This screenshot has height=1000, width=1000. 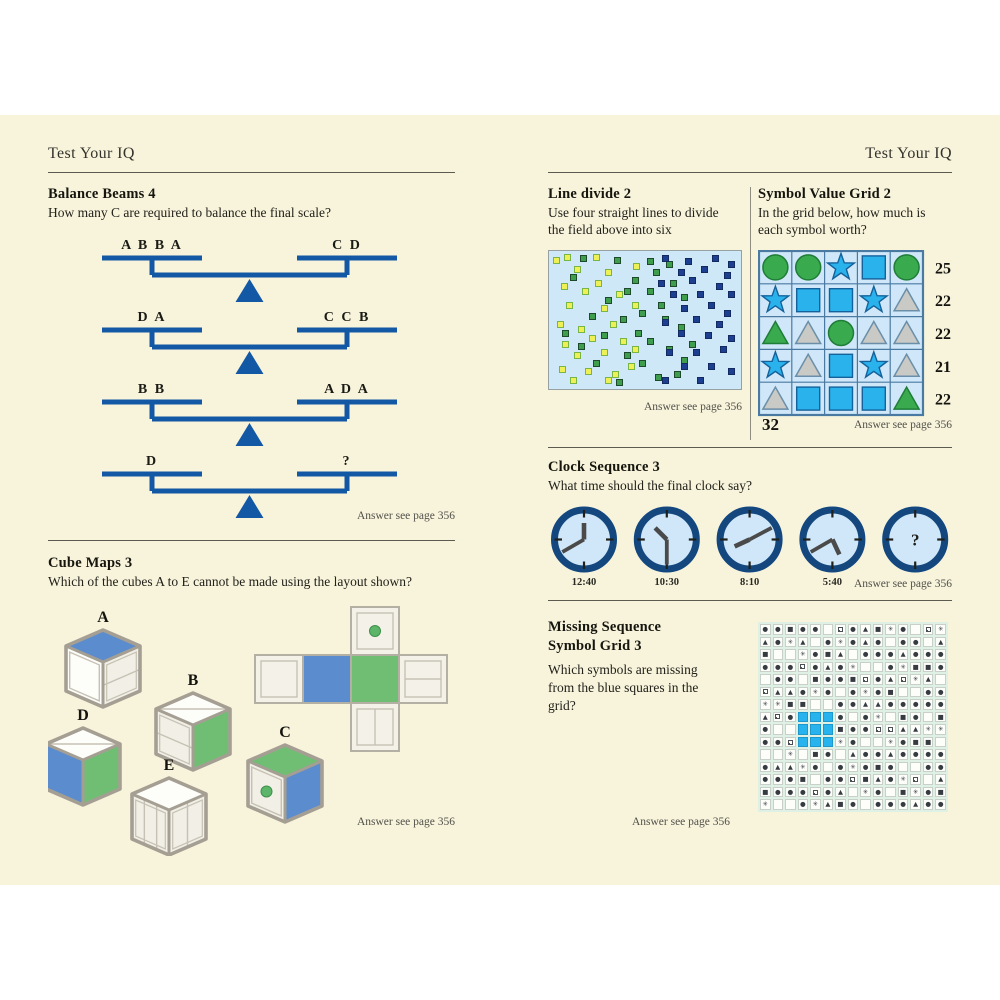 What do you see at coordinates (775, 267) in the screenshot?
I see `circle-symbol` at bounding box center [775, 267].